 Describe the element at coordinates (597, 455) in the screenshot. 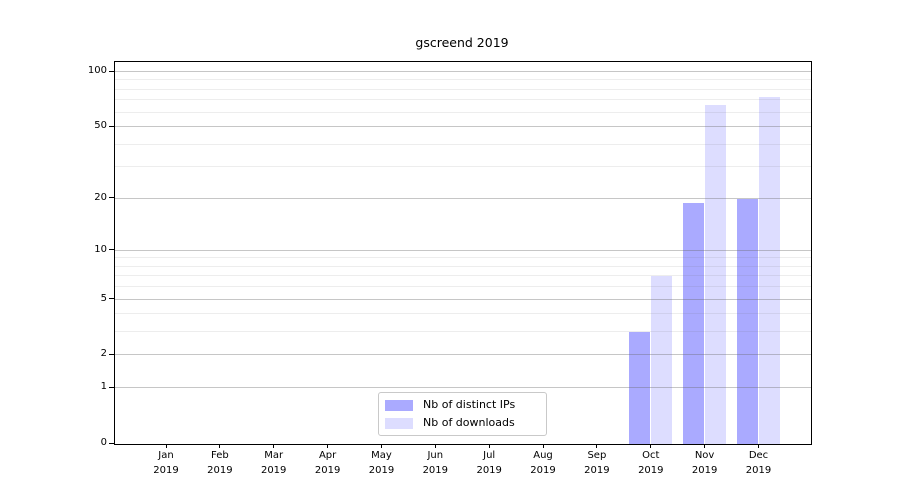

I see `month-name: Sep` at that location.